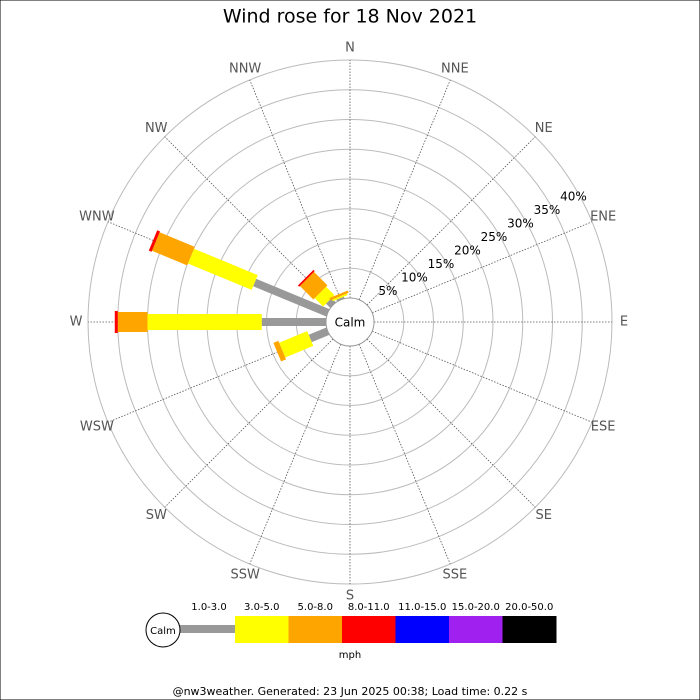  I want to click on r-tick-label: 25%, so click(494, 237).